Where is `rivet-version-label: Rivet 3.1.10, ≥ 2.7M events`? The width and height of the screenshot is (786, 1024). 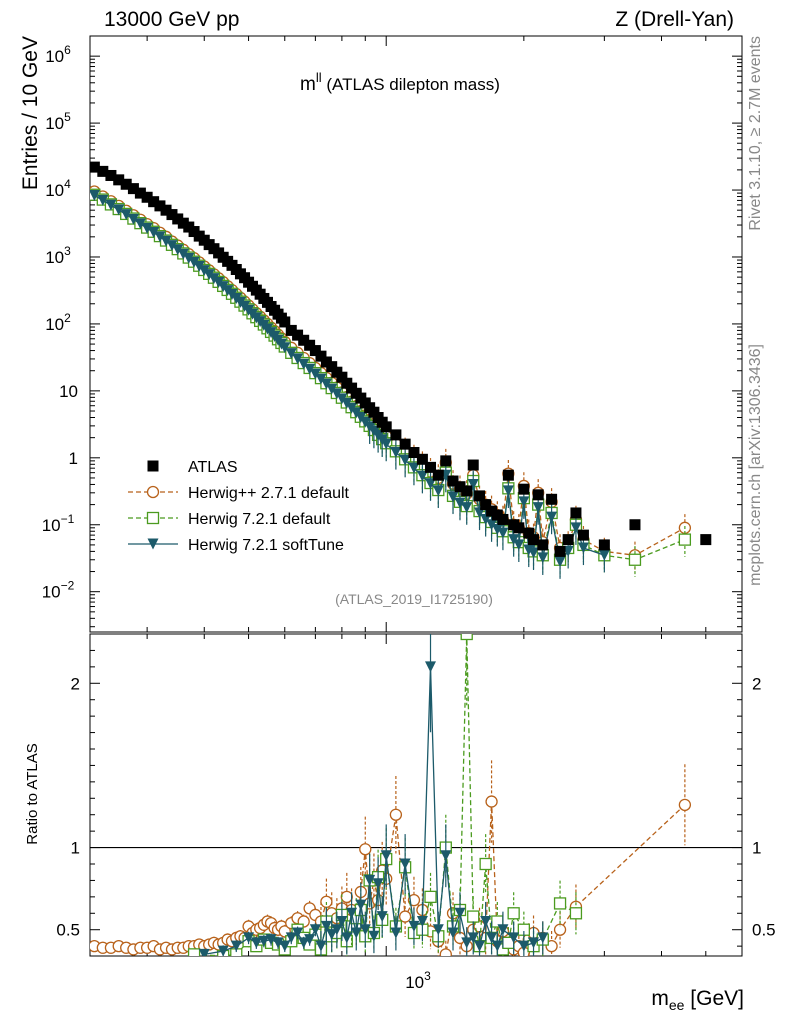 rivet-version-label: Rivet 3.1.10, ≥ 2.7M events is located at coordinates (755, 133).